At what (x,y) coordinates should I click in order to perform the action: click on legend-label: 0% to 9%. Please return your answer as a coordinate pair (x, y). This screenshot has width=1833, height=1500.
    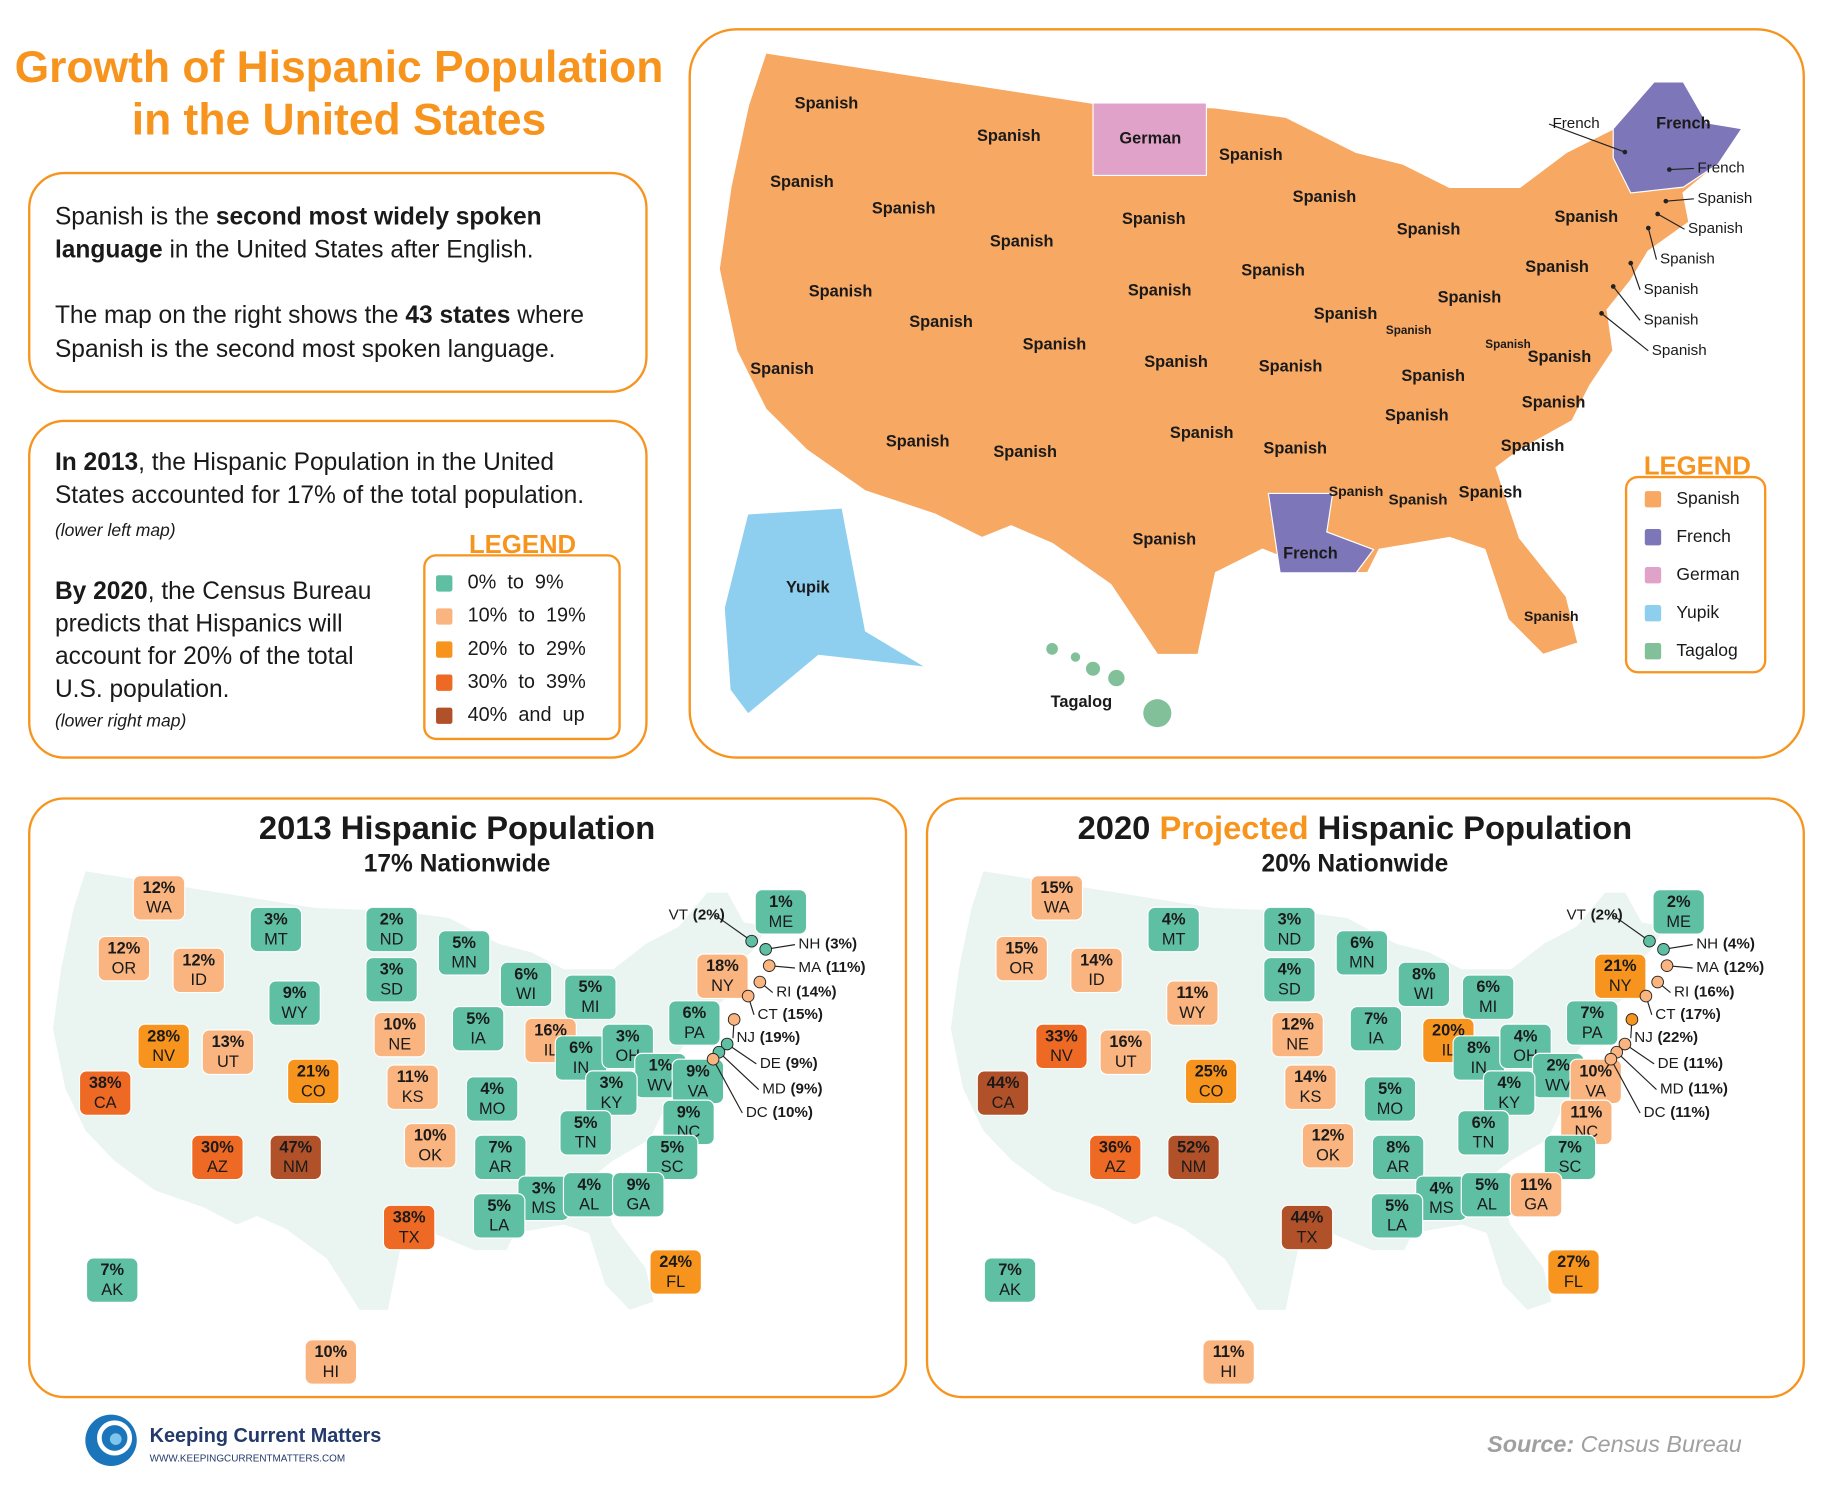
    Looking at the image, I should click on (516, 583).